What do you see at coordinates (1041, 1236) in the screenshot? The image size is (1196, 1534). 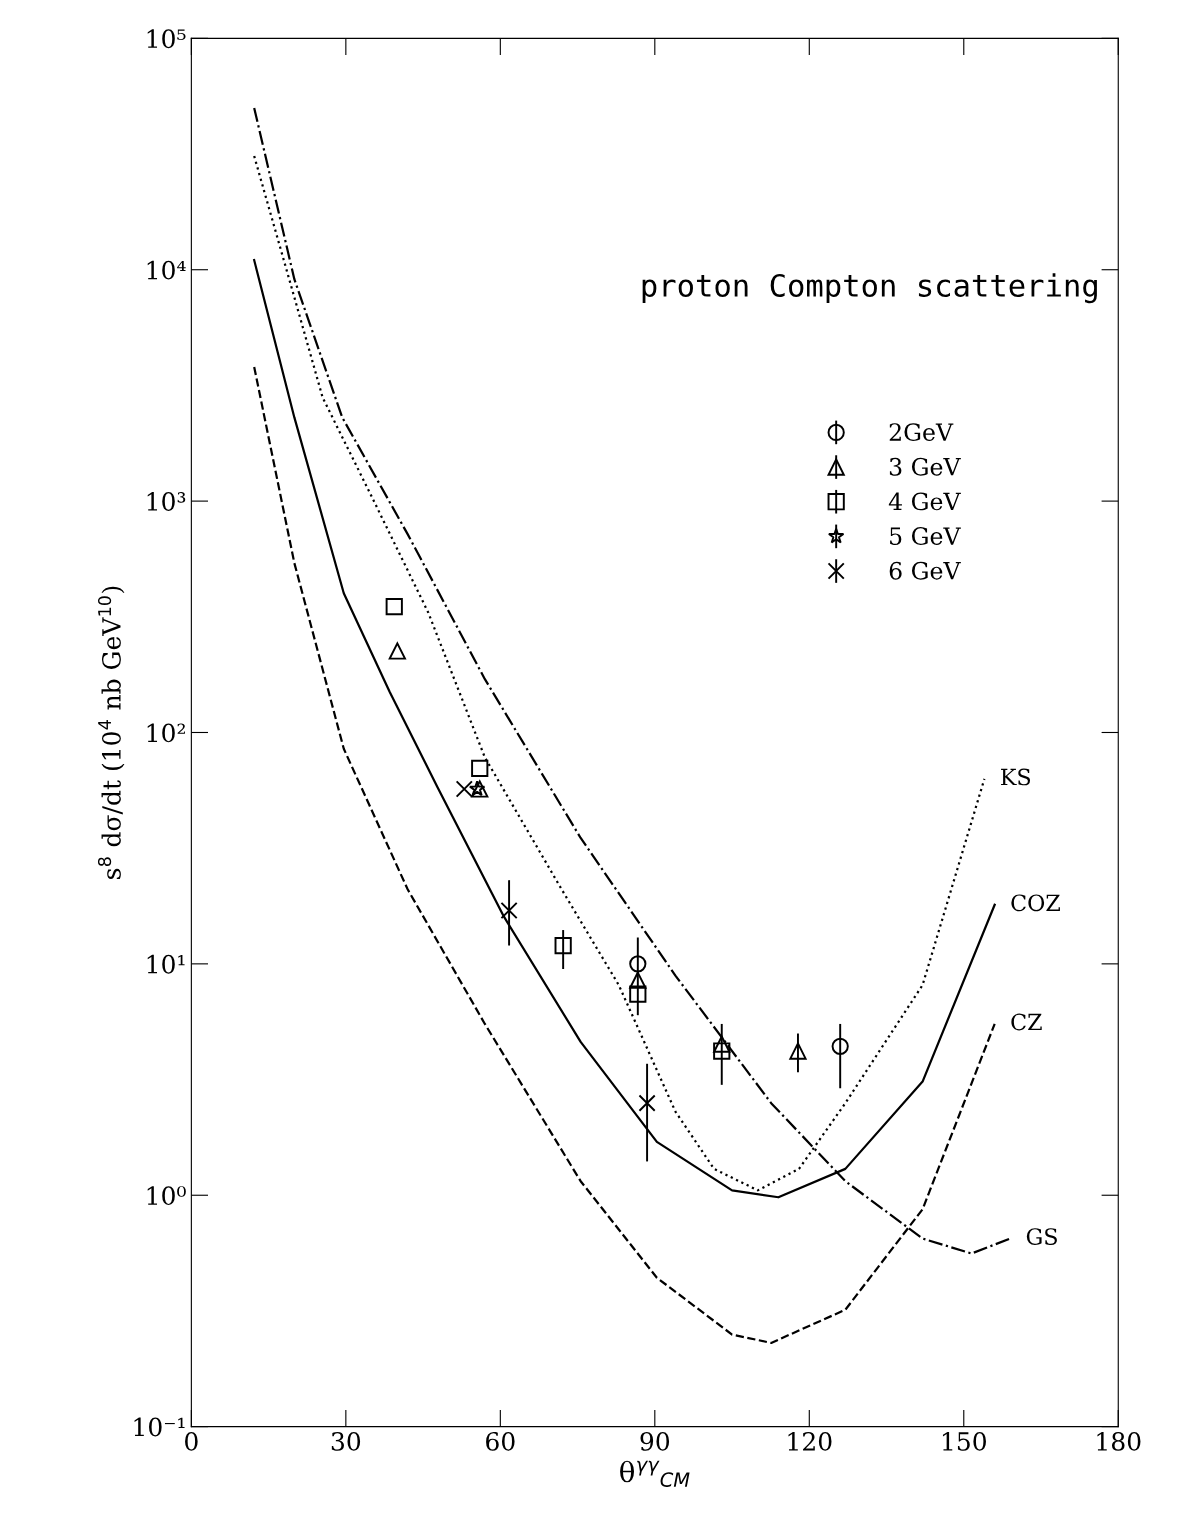 I see `series-label: GS` at bounding box center [1041, 1236].